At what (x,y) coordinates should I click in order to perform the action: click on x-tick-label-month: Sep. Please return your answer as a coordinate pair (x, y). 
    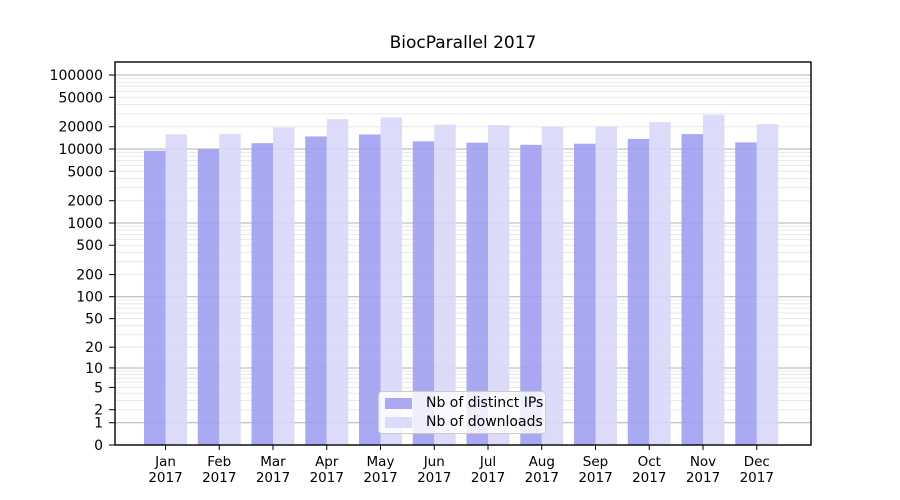
    Looking at the image, I should click on (595, 462).